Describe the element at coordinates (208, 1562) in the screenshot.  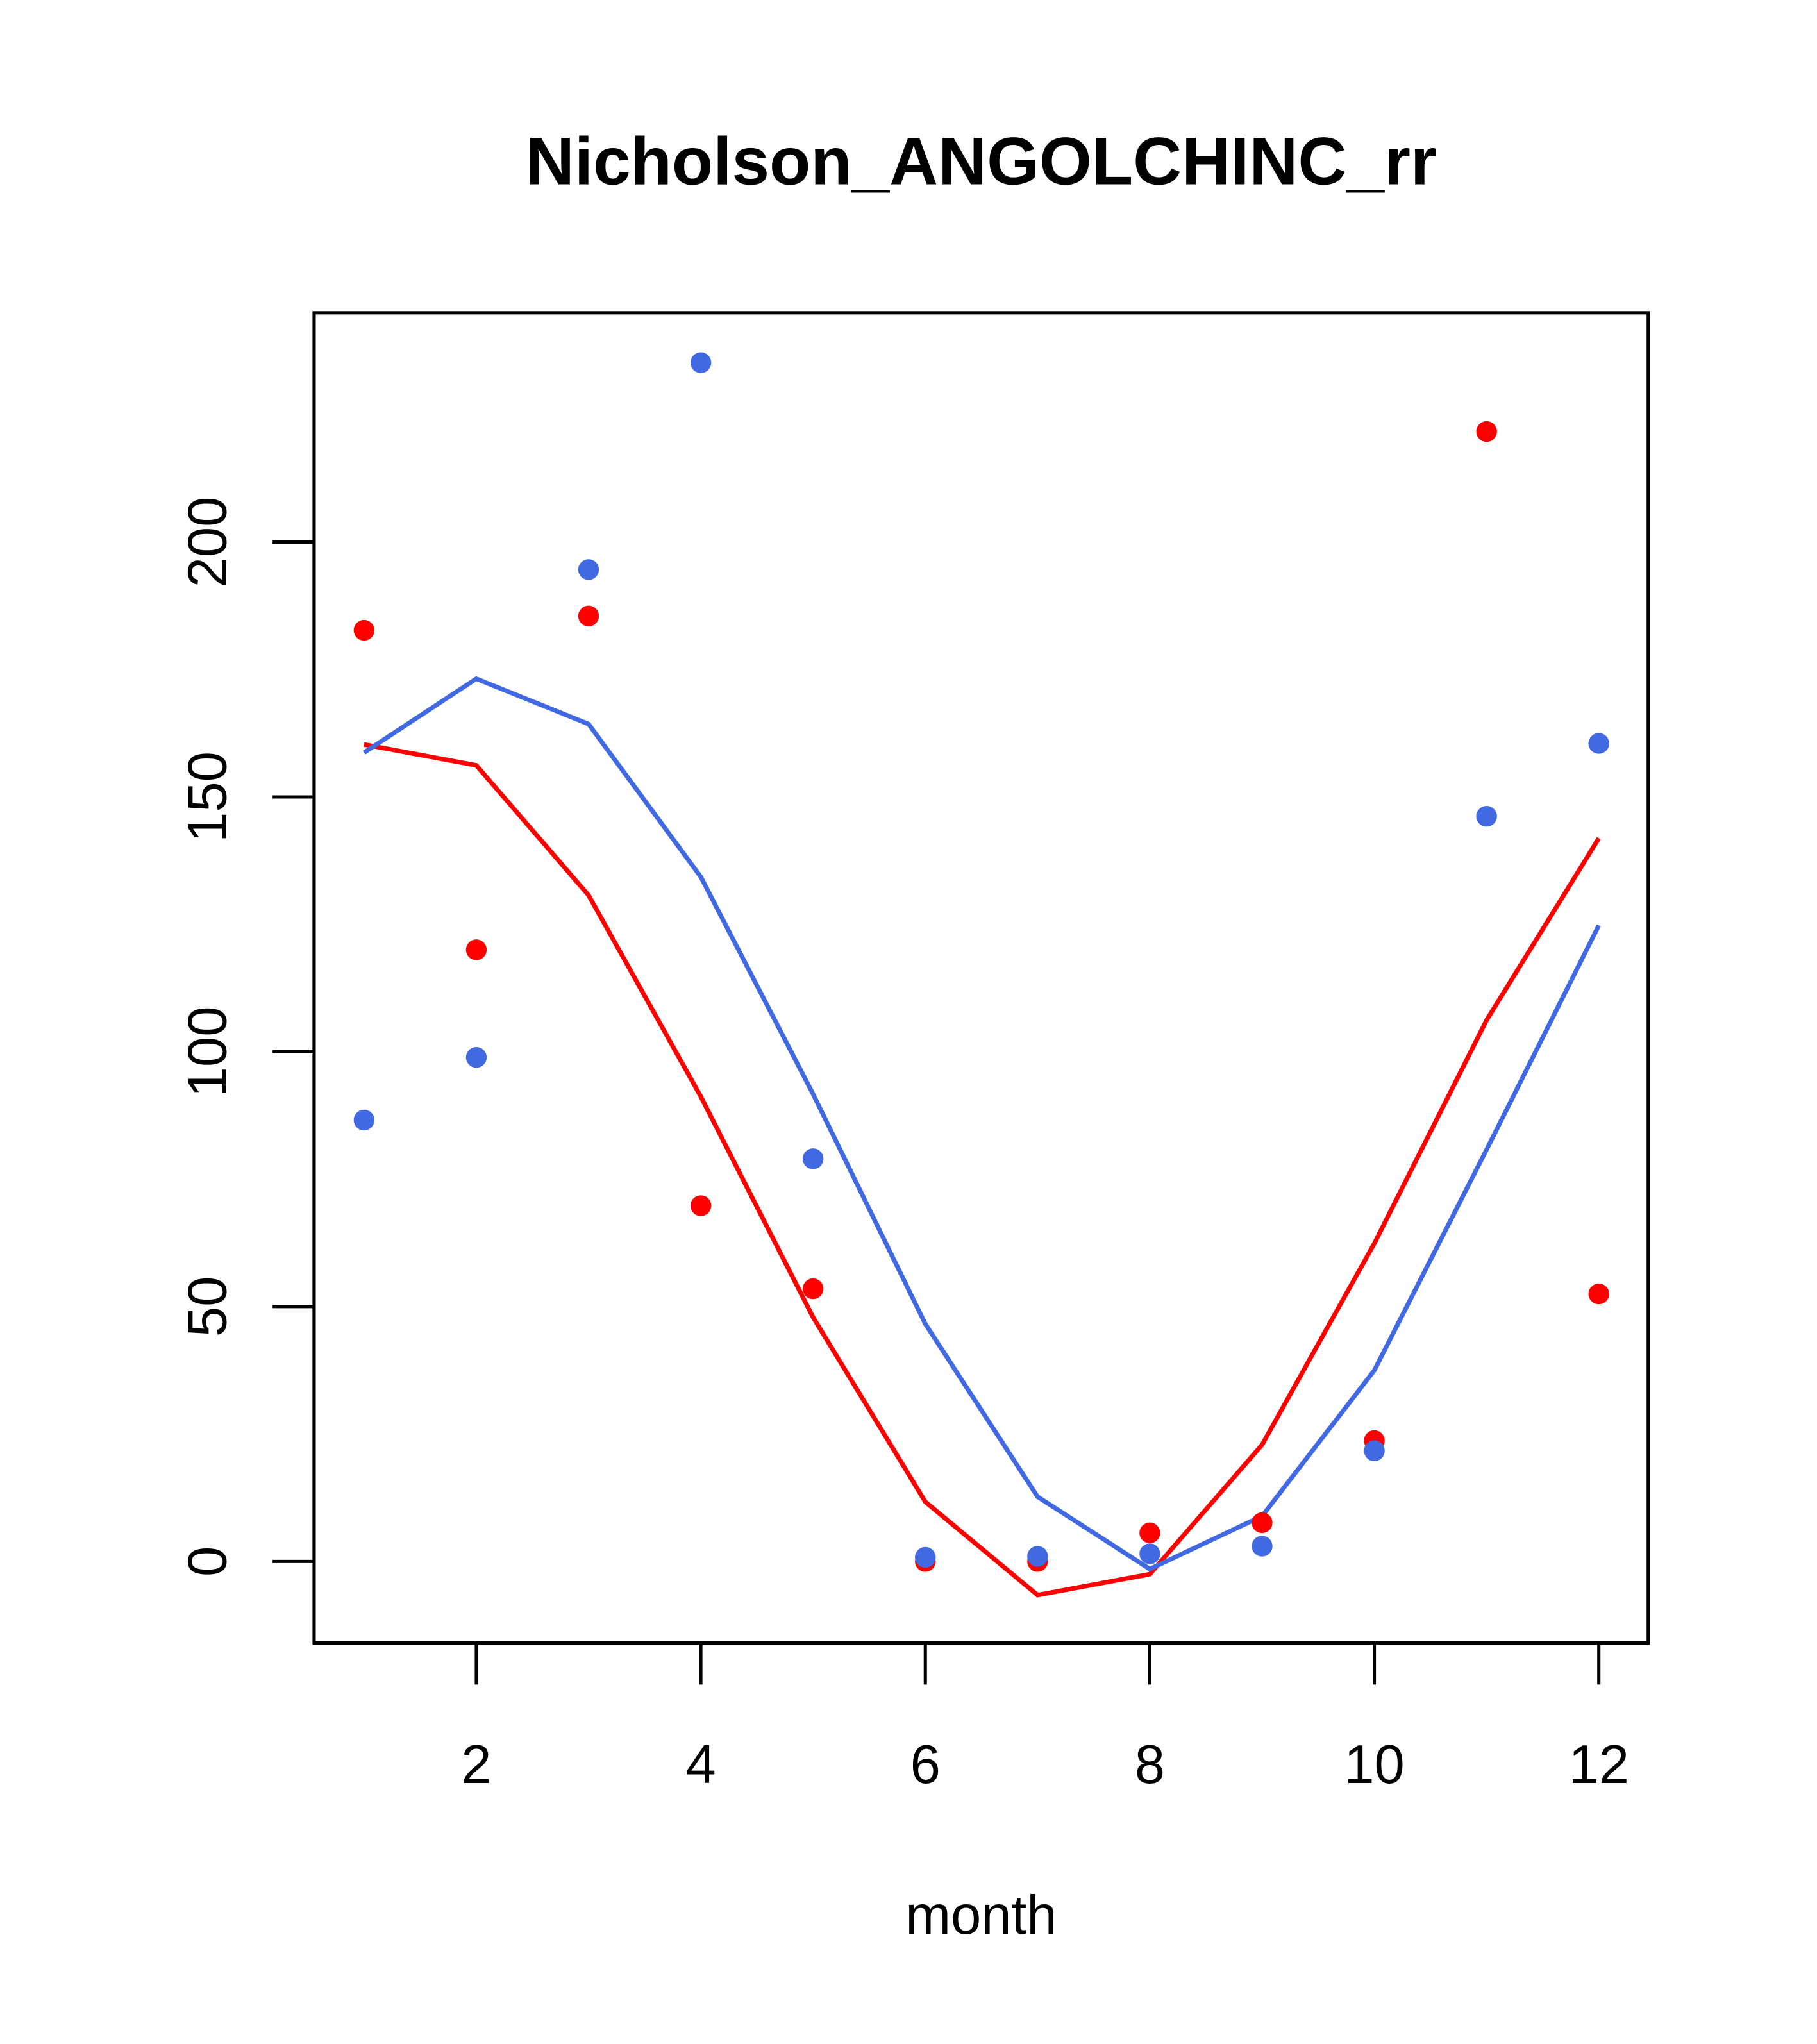
I see `y-tick-label: 0` at that location.